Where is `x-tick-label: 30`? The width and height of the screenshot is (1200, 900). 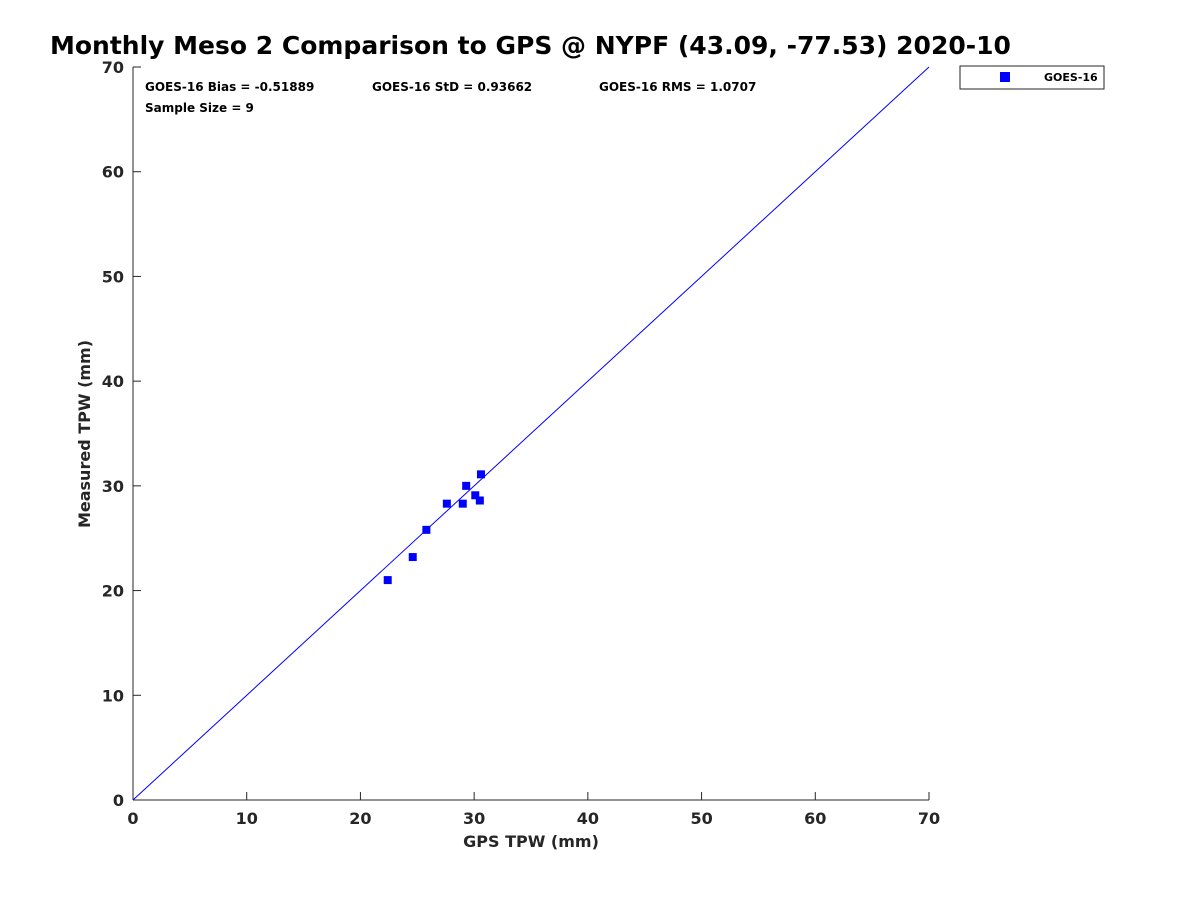 x-tick-label: 30 is located at coordinates (474, 818).